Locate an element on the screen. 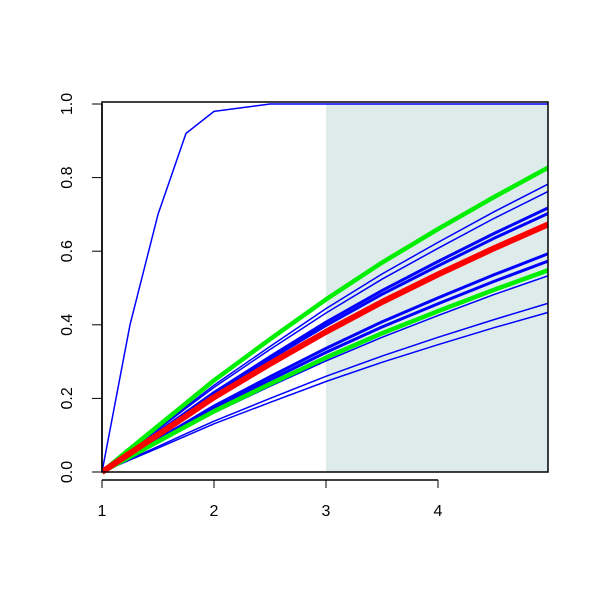 This screenshot has width=600, height=600. y-tick-label: 0.0 is located at coordinates (67, 472).